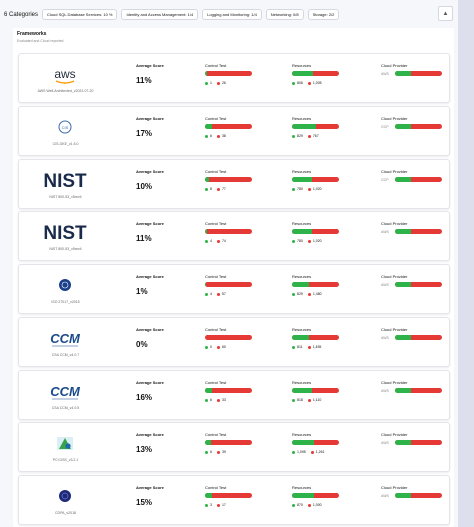  What do you see at coordinates (462, 263) in the screenshot?
I see `vertical-scrollbar` at bounding box center [462, 263].